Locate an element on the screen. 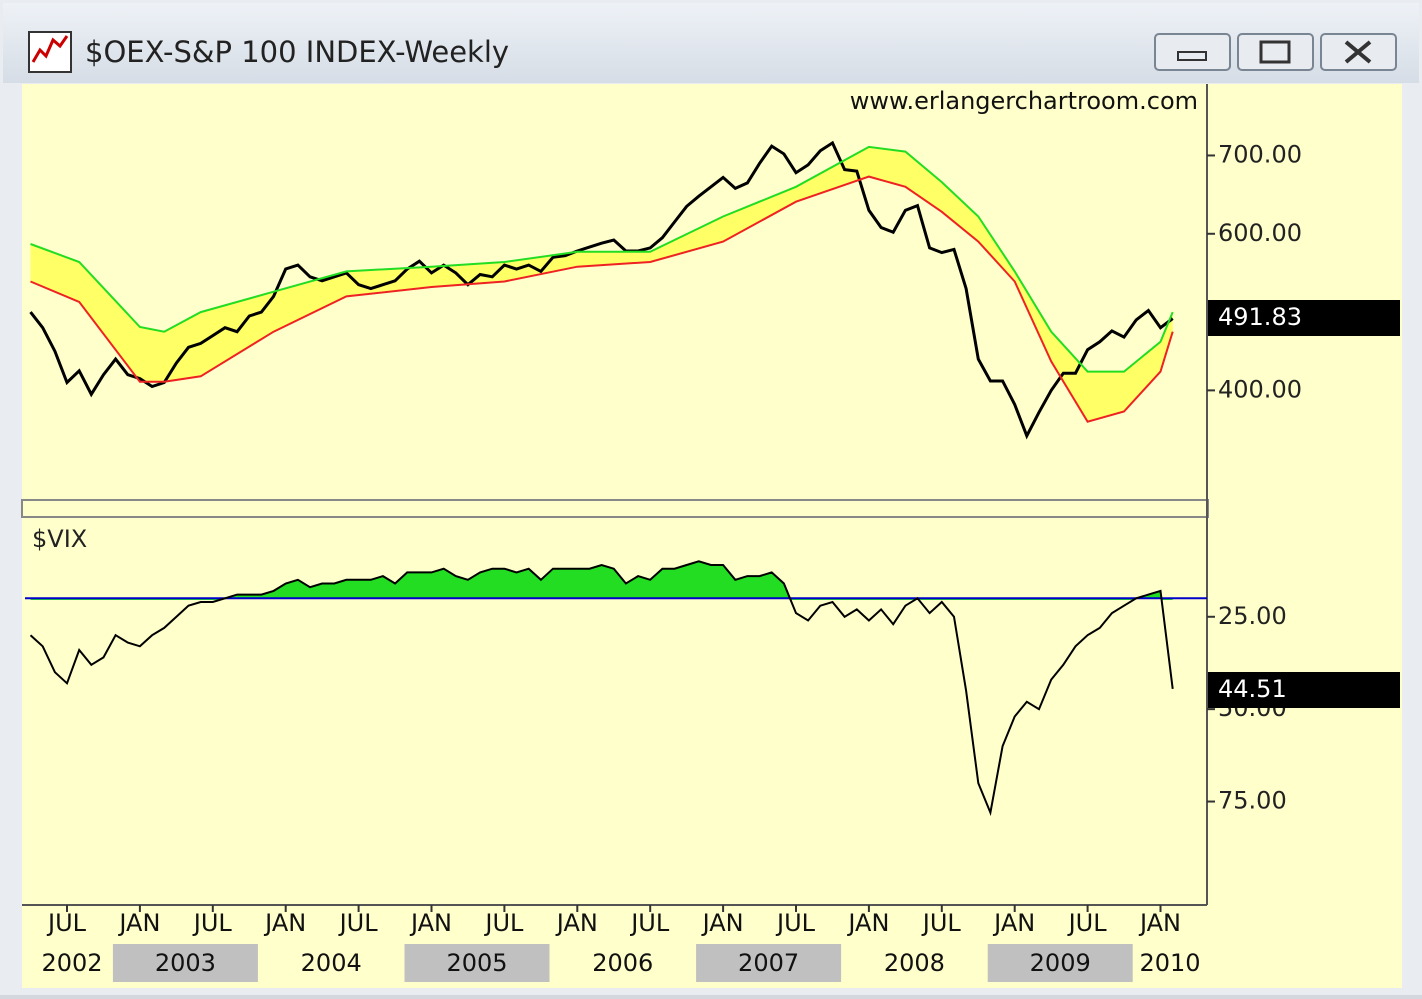  year-label: 2004 is located at coordinates (331, 963).